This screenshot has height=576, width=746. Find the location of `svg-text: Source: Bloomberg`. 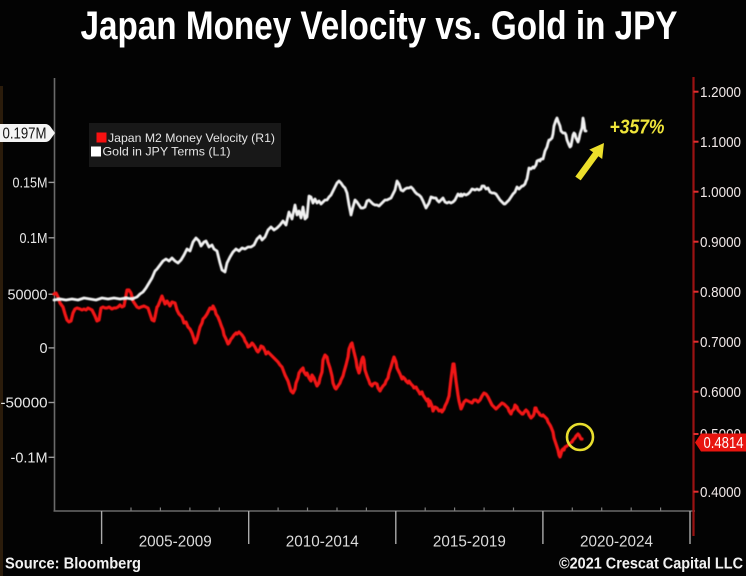

svg-text: Source: Bloomberg is located at coordinates (73, 564).